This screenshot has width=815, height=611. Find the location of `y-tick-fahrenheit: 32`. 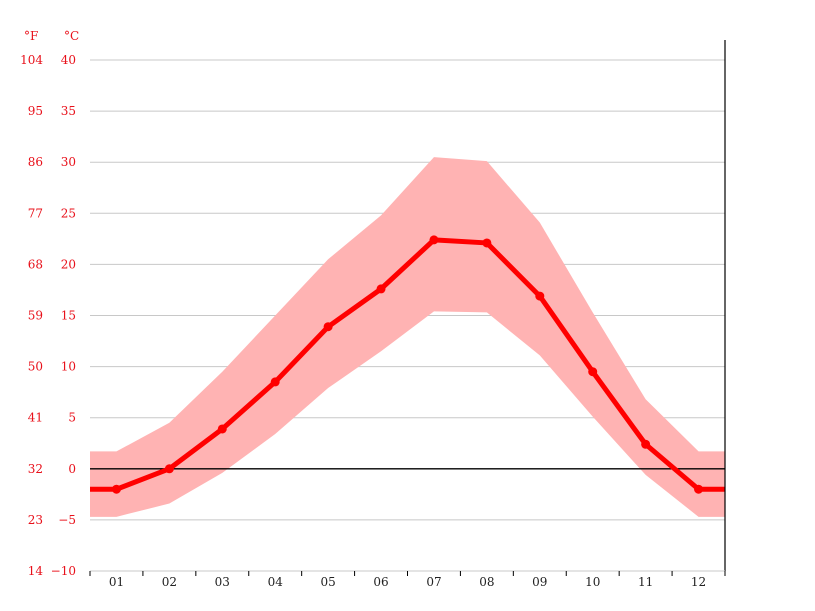

y-tick-fahrenheit: 32 is located at coordinates (35, 469).